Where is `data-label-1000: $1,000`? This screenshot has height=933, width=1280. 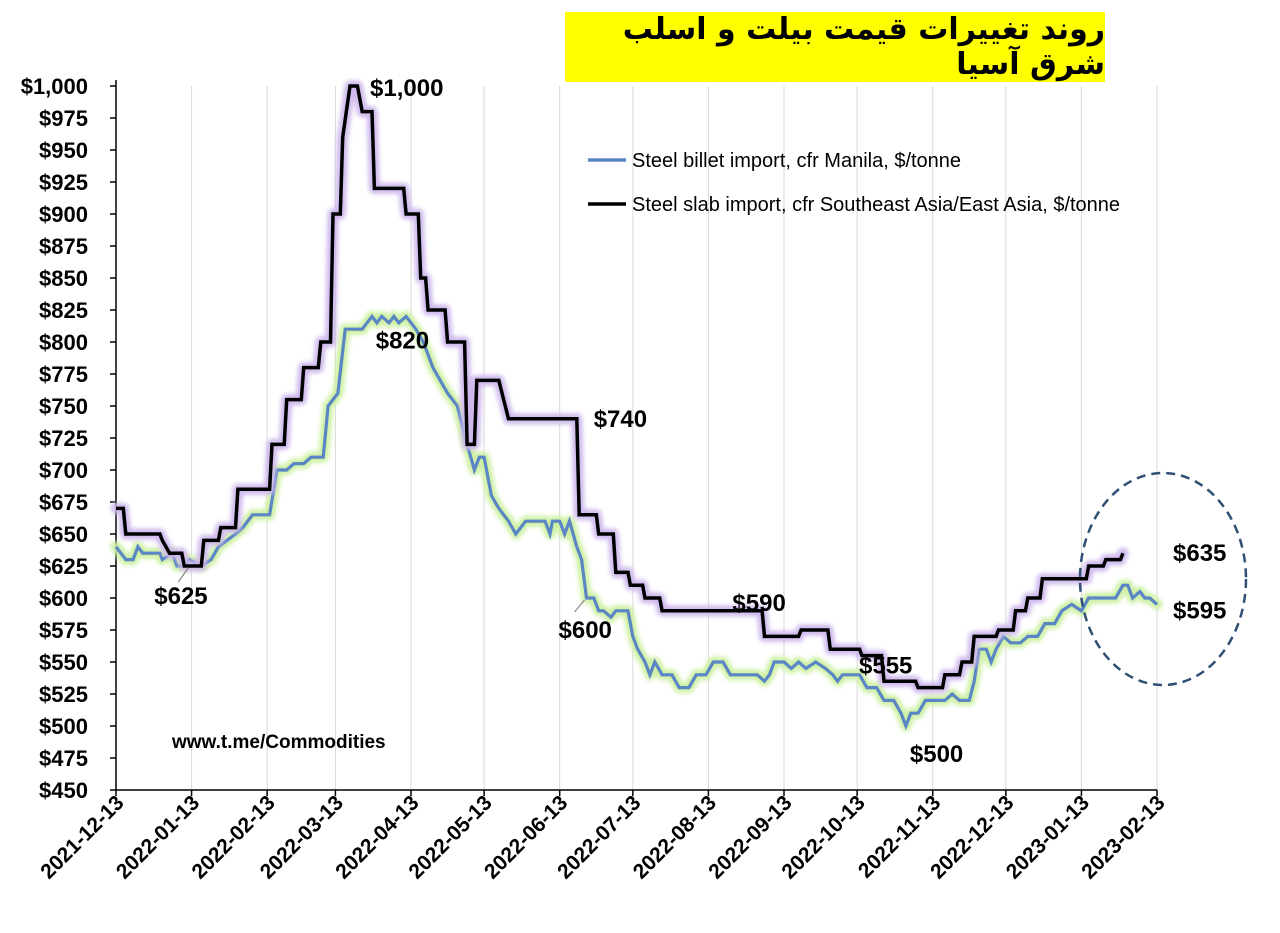
data-label-1000: $1,000 is located at coordinates (406, 88).